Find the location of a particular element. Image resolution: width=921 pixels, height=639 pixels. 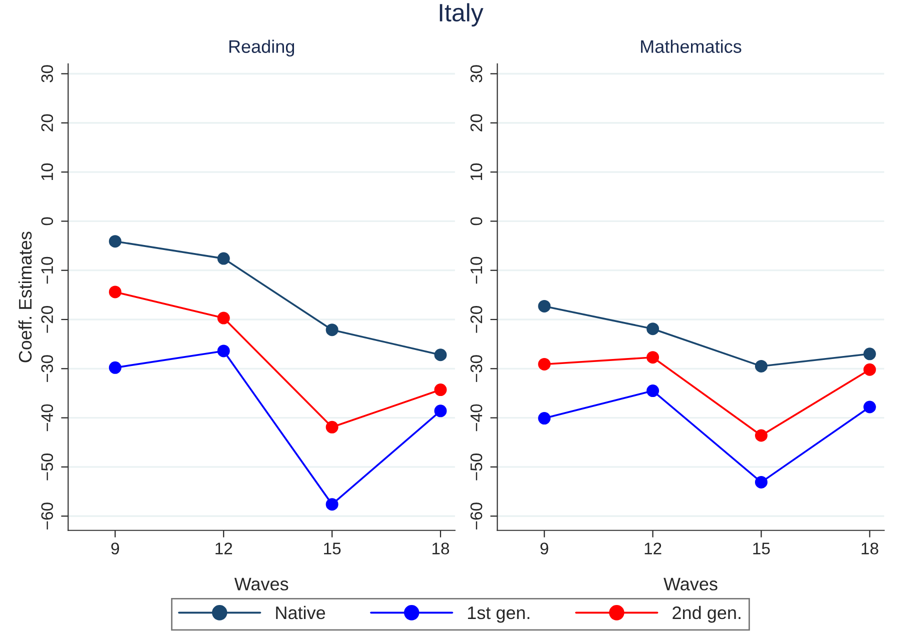

chart-subtitle: Mathematics is located at coordinates (691, 46).